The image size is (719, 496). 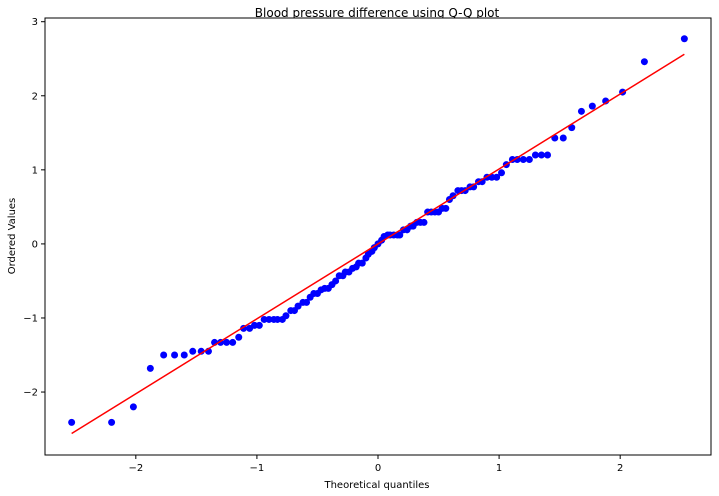 I want to click on y-tick-label: 3, so click(x=35, y=22).